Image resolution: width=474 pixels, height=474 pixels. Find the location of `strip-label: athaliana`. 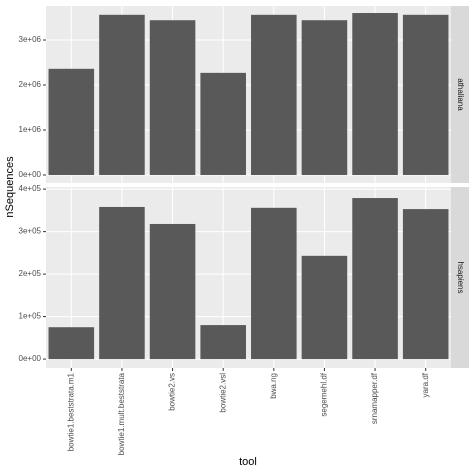

strip-label: athaliana is located at coordinates (460, 94).